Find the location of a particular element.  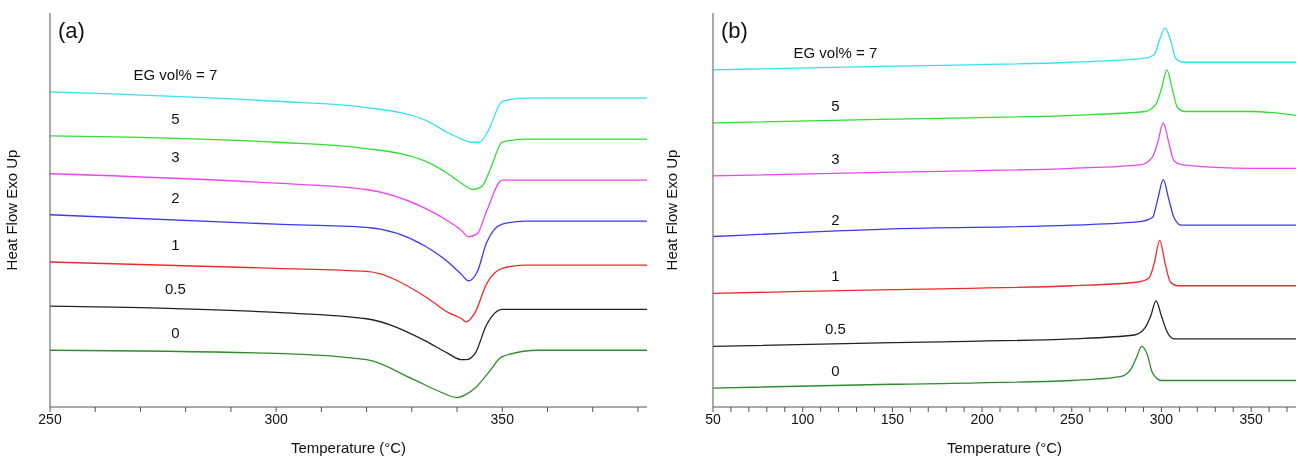

x-tick-label: 100 is located at coordinates (803, 418).